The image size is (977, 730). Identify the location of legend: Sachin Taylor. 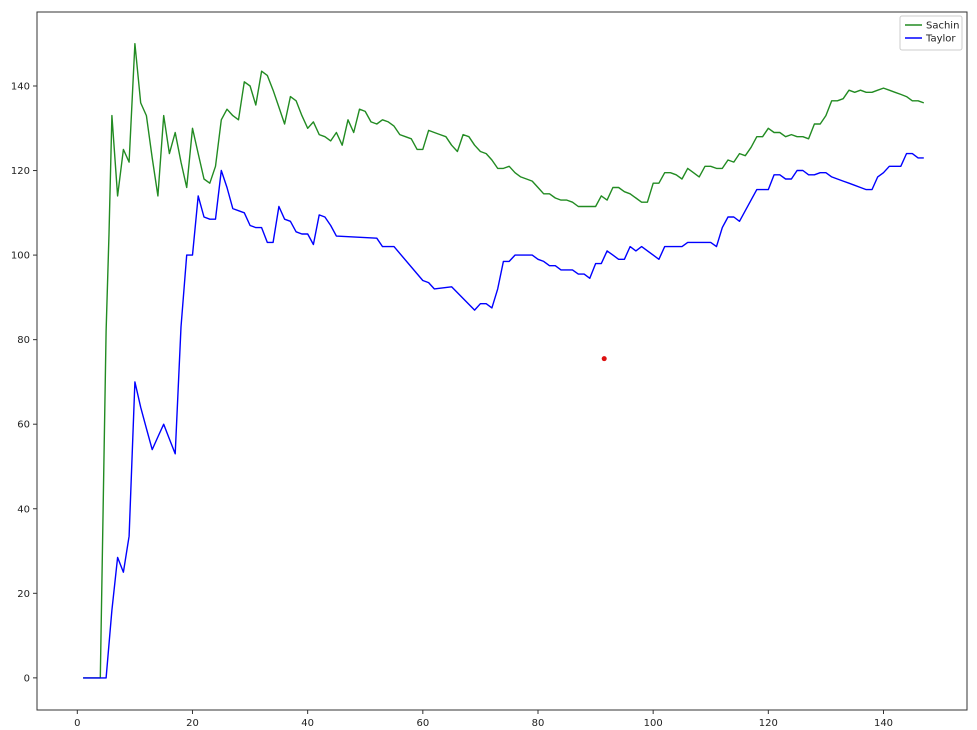
(931, 33).